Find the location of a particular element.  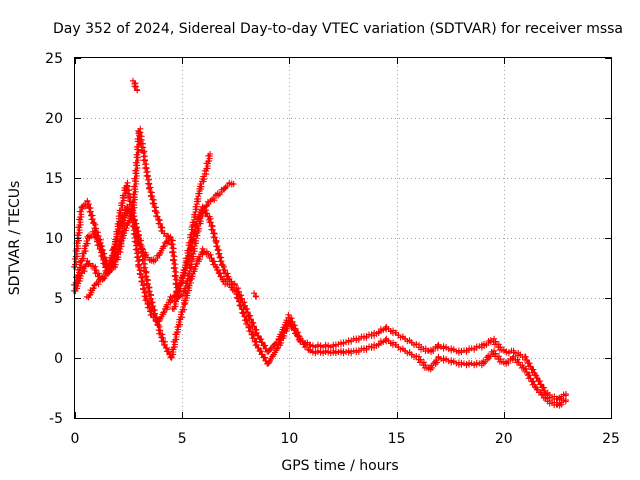

x-tick-label: 10 is located at coordinates (289, 439).